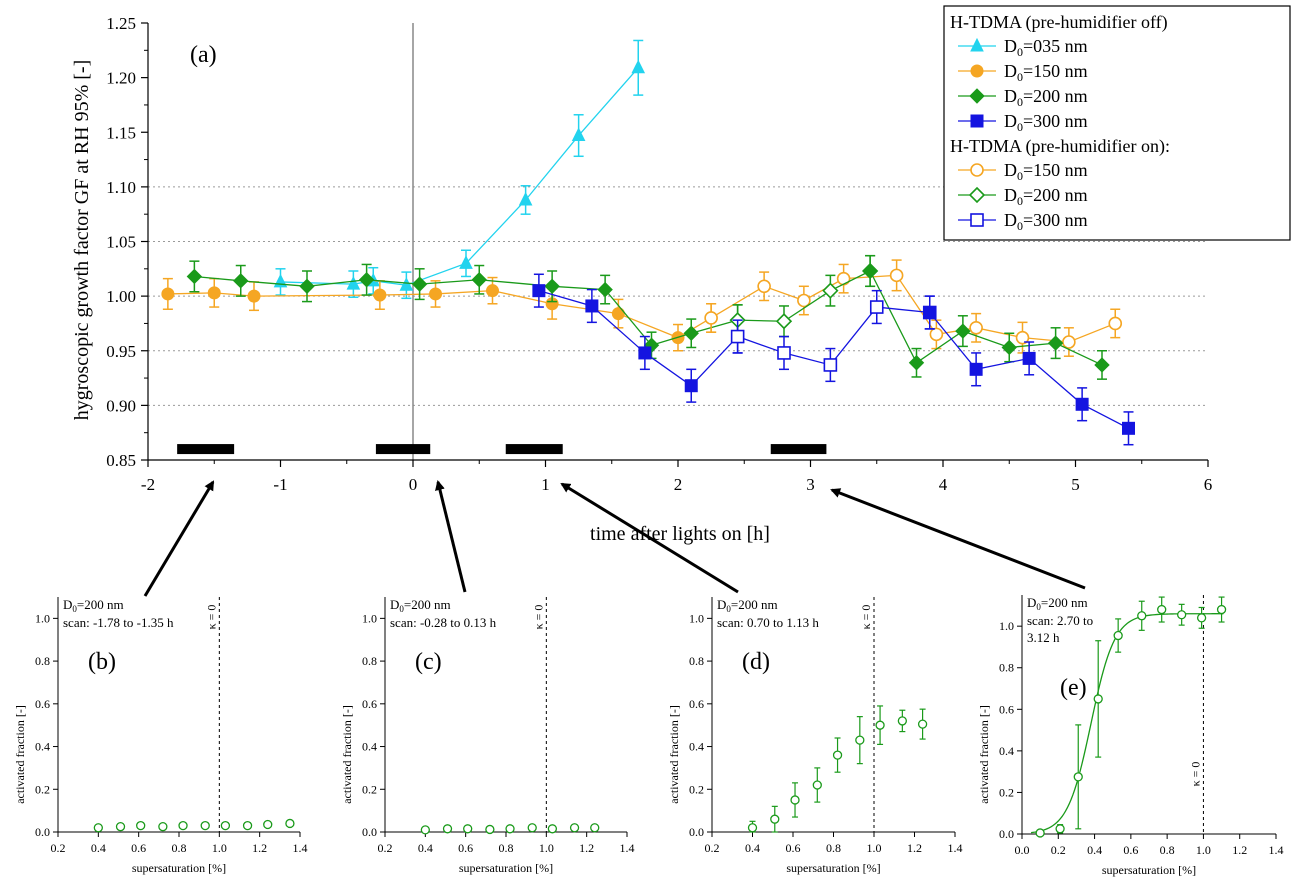 This screenshot has height=890, width=1292. I want to click on legend-label: D0=035 nm, so click(1046, 47).